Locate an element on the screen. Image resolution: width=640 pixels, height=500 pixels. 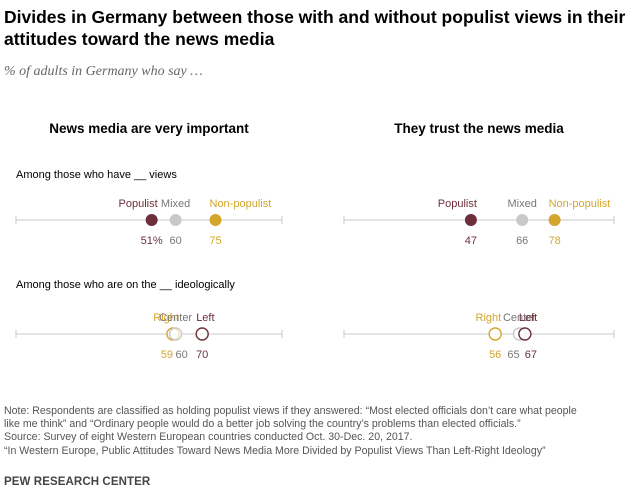
value-label: 51% is located at coordinates (152, 241).